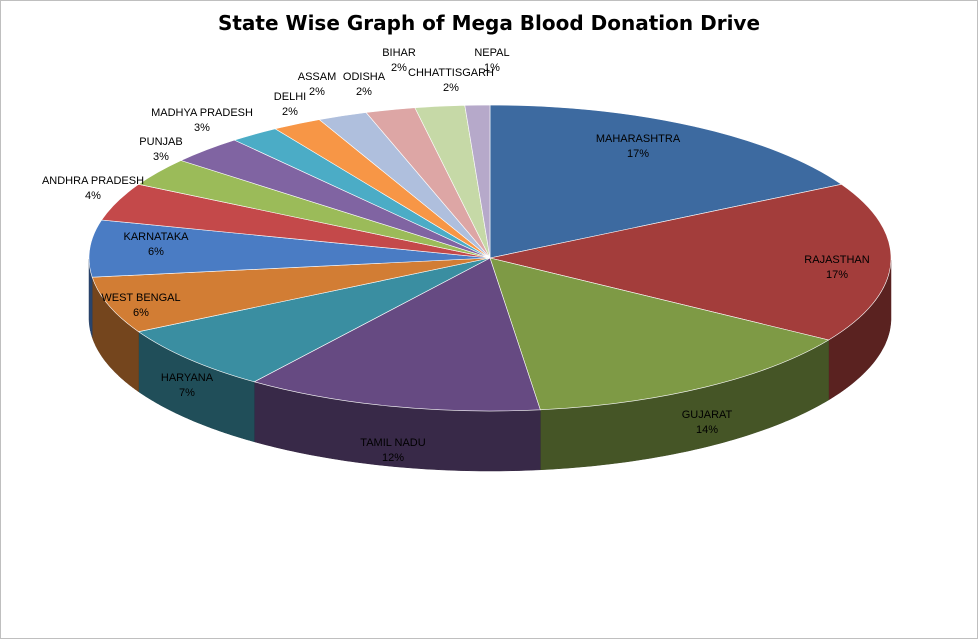 This screenshot has width=978, height=639. Describe the element at coordinates (707, 430) in the screenshot. I see `slice-percent: 14%` at that location.